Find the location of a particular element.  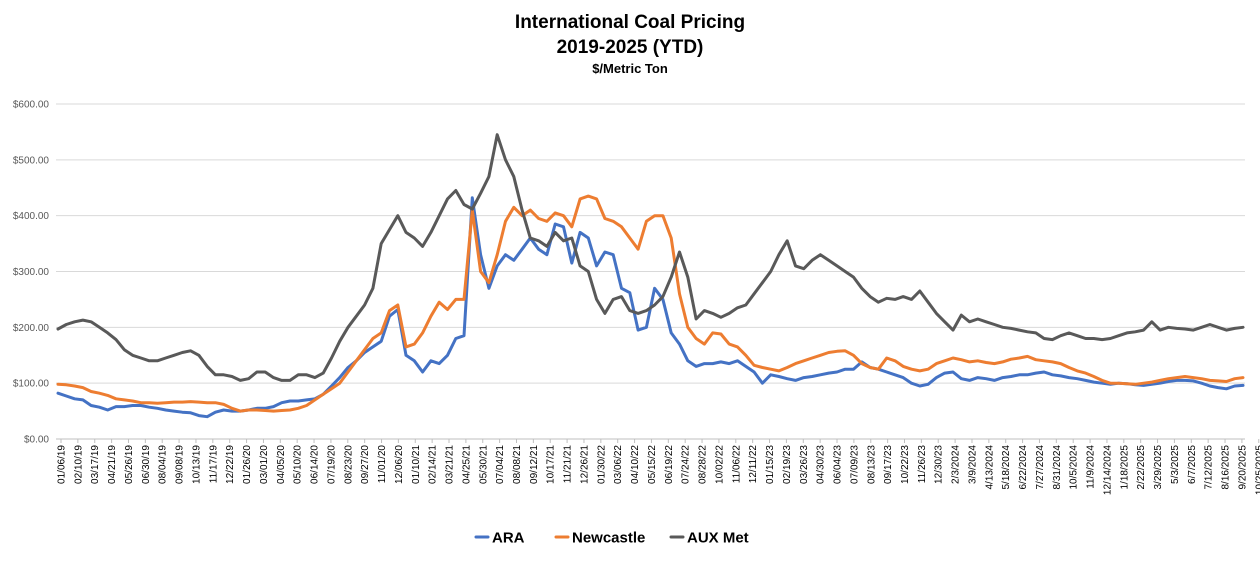

x-tick-label: 06/14/20 is located at coordinates (315, 464).